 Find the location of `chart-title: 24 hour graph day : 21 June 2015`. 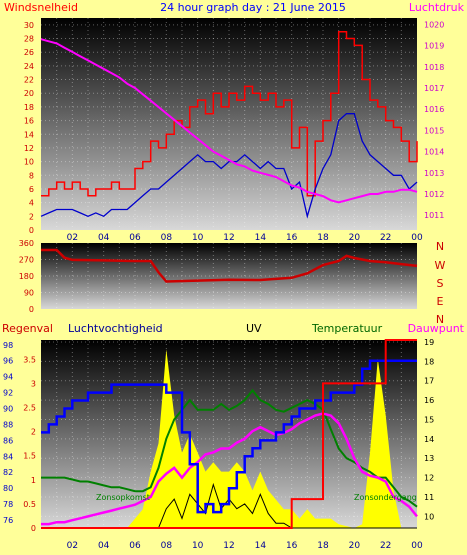

chart-title: 24 hour graph day : 21 June 2015 is located at coordinates (253, 7).